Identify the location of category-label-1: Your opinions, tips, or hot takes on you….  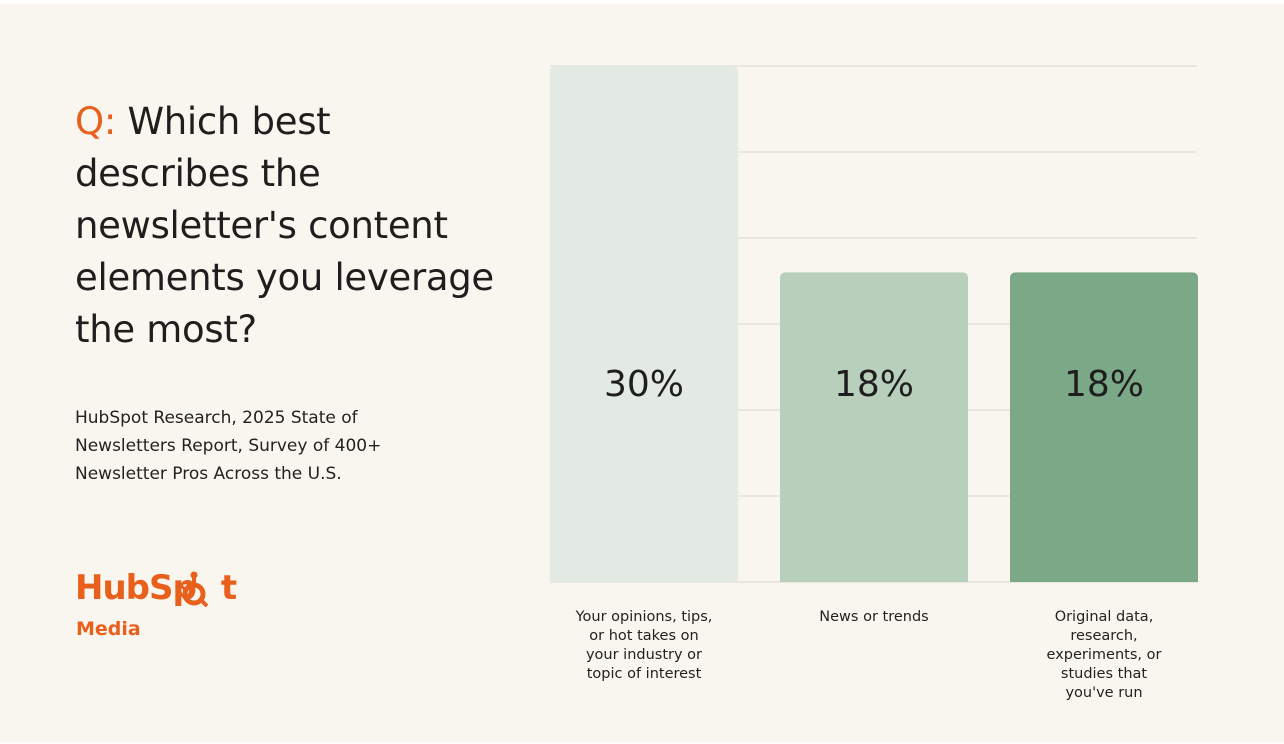
(644, 645).